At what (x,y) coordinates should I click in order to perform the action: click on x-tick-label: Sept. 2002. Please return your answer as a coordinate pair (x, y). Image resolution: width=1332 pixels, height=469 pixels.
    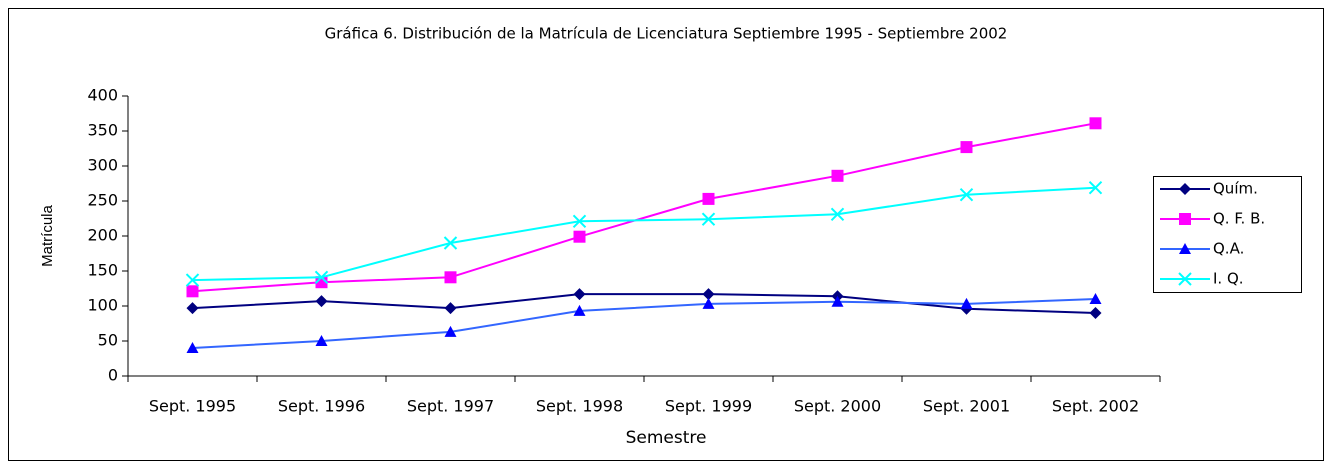
    Looking at the image, I should click on (1095, 406).